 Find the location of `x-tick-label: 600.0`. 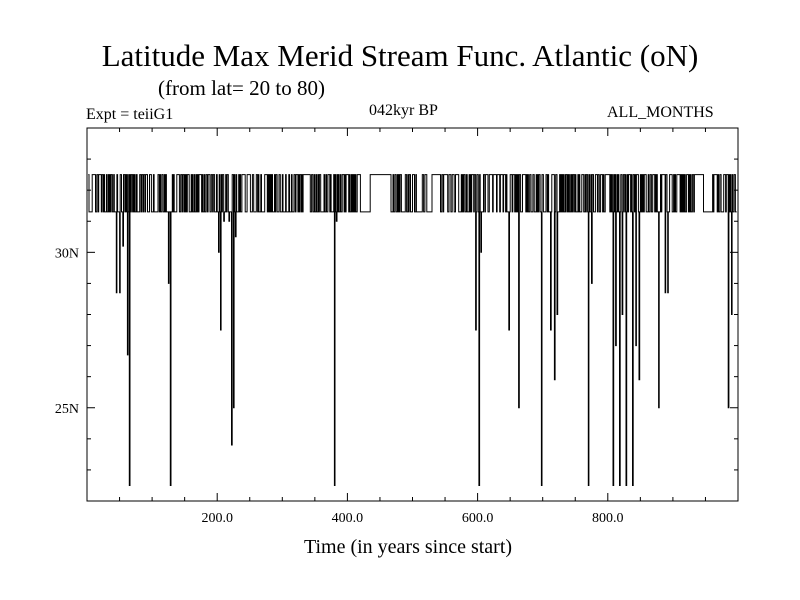

x-tick-label: 600.0 is located at coordinates (478, 518).